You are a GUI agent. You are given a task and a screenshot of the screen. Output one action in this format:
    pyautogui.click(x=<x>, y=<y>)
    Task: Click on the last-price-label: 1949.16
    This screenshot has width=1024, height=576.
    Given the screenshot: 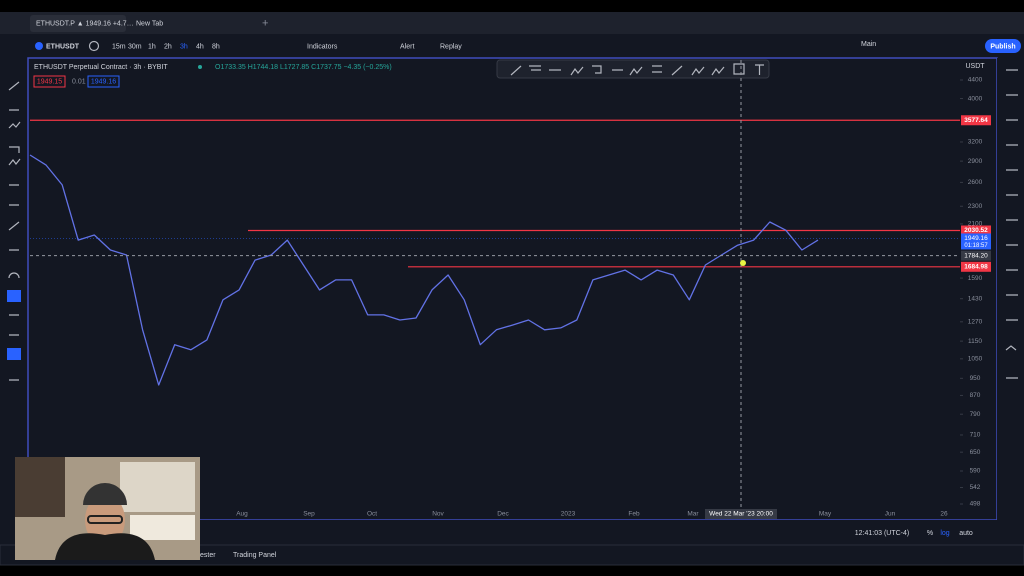 What is the action you would take?
    pyautogui.click(x=976, y=238)
    